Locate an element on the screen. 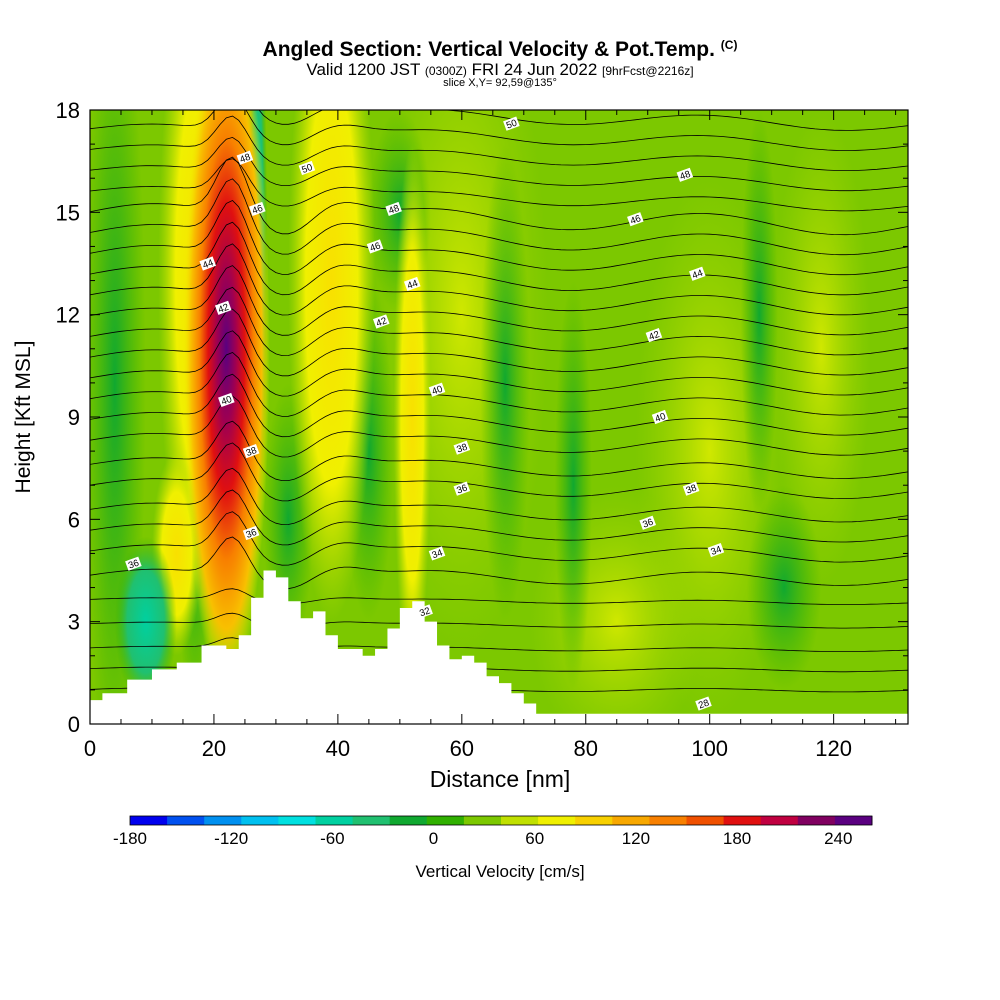  contour-label-27: 28 is located at coordinates (703, 703).